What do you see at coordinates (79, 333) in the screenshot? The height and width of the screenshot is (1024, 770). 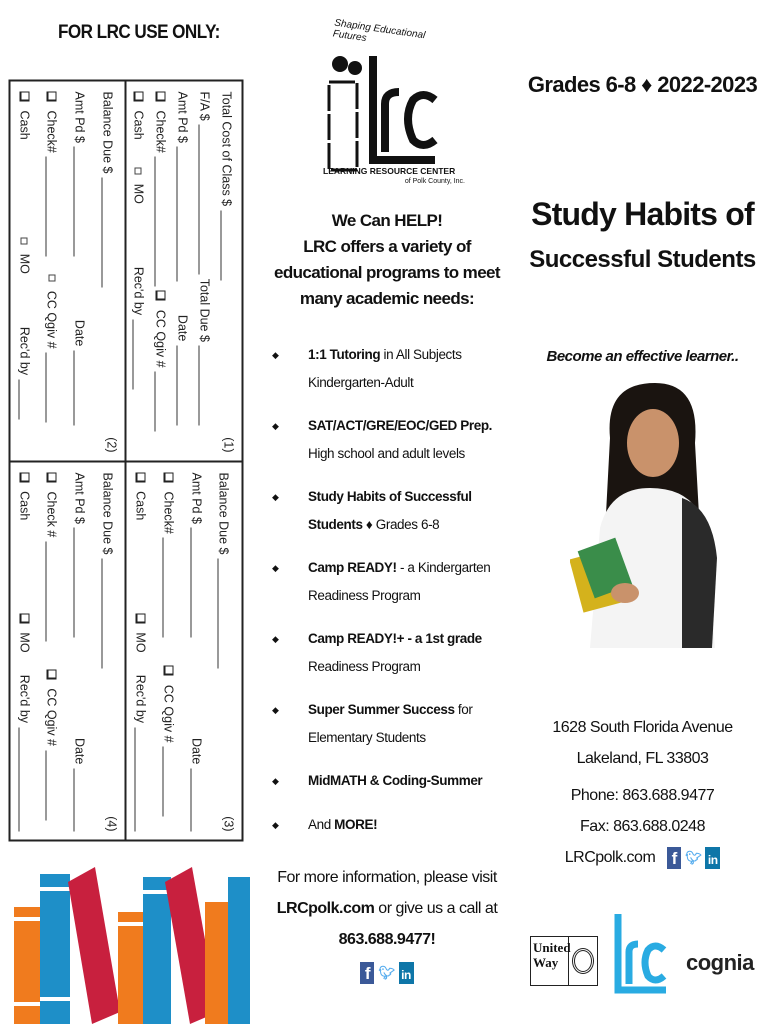 I see `field-label: Date` at bounding box center [79, 333].